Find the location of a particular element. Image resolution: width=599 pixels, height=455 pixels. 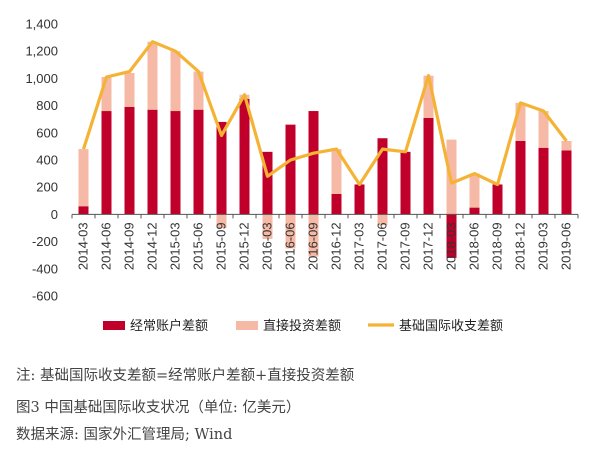

legend-label: 经常账户差额 is located at coordinates (169, 326).